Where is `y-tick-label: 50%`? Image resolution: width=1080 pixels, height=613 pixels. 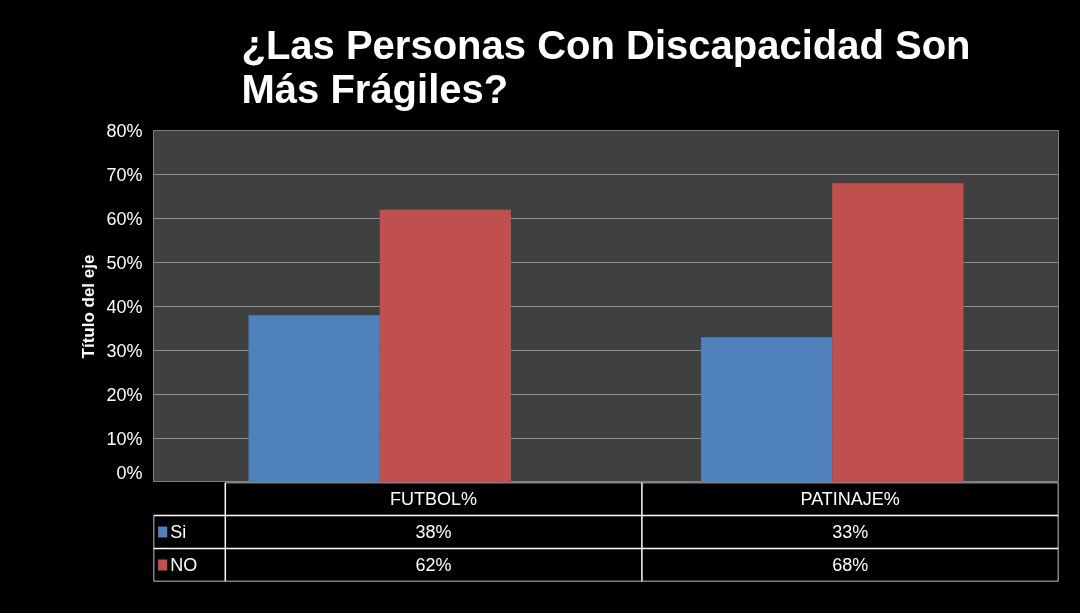
y-tick-label: 50% is located at coordinates (124, 262).